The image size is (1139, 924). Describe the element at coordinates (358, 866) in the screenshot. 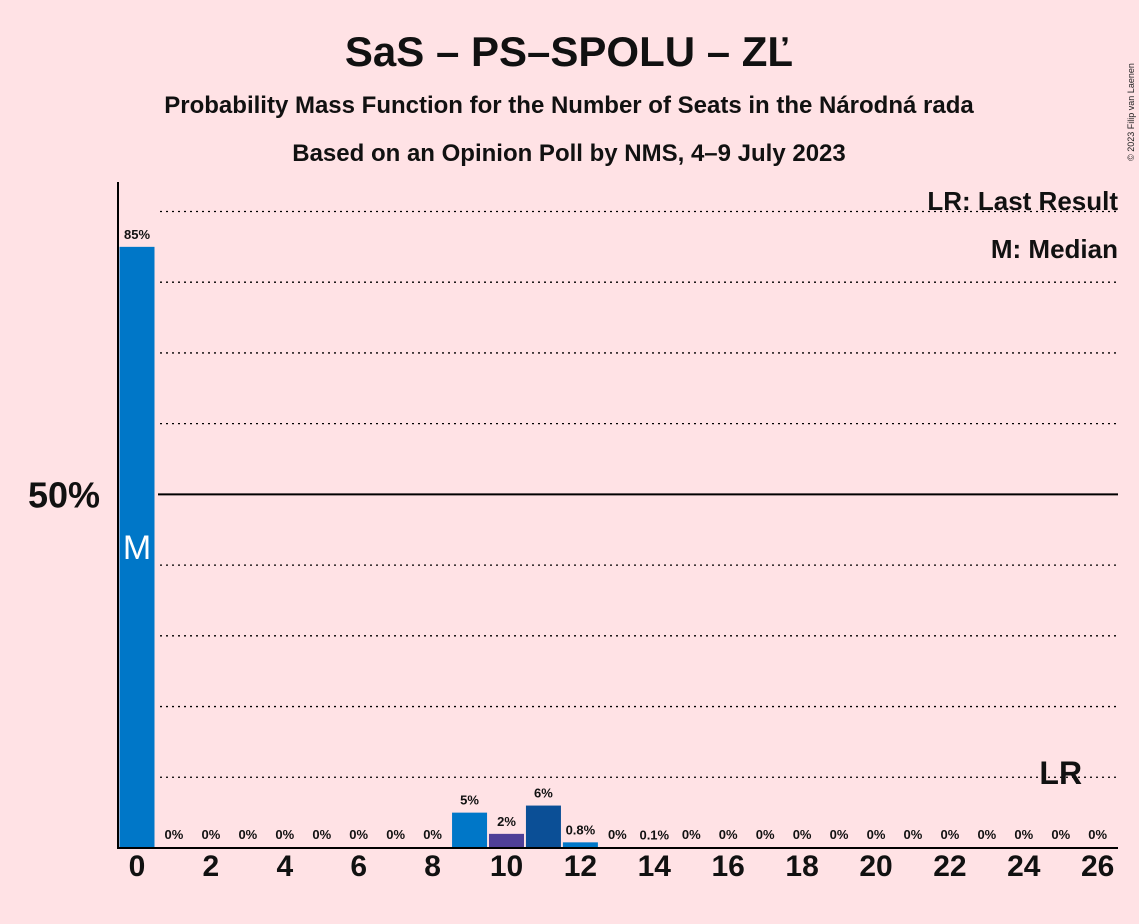

I see `x-tick-6: 6` at that location.